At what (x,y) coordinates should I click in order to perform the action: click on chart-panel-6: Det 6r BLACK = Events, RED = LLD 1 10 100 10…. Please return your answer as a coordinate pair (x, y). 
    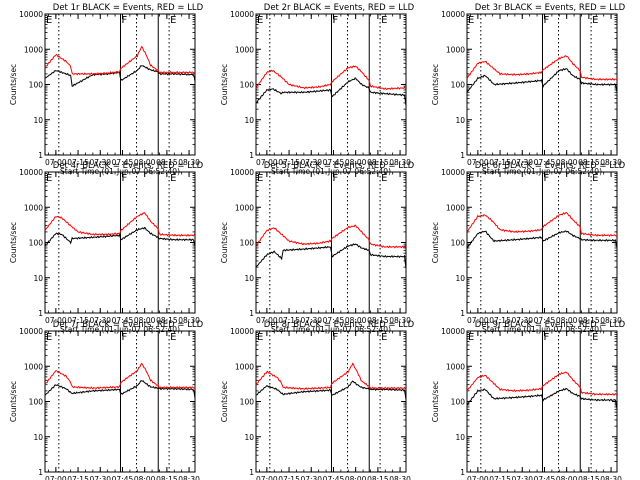
    Looking at the image, I should click on (528, 247).